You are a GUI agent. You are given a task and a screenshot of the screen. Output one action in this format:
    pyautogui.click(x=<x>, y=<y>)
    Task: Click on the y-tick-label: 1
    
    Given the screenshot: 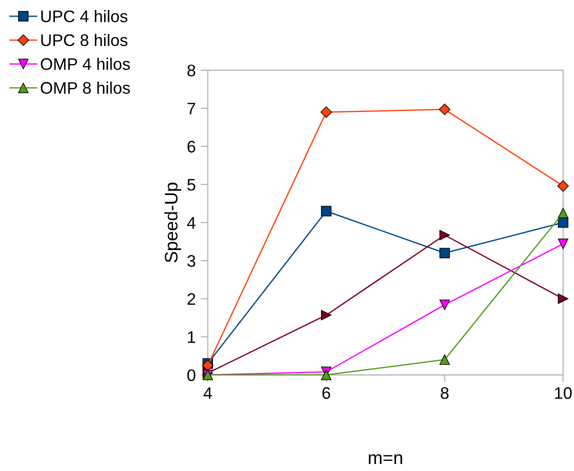 What is the action you would take?
    pyautogui.click(x=192, y=337)
    